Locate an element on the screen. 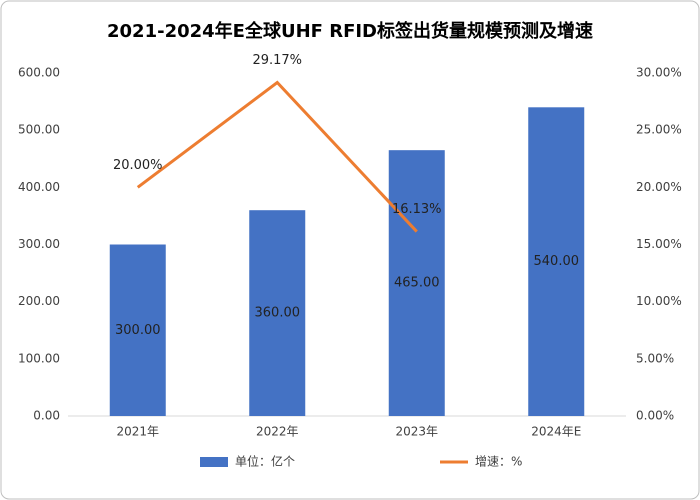 The width and height of the screenshot is (700, 500). y2-tick-label: 15.00% is located at coordinates (659, 244).